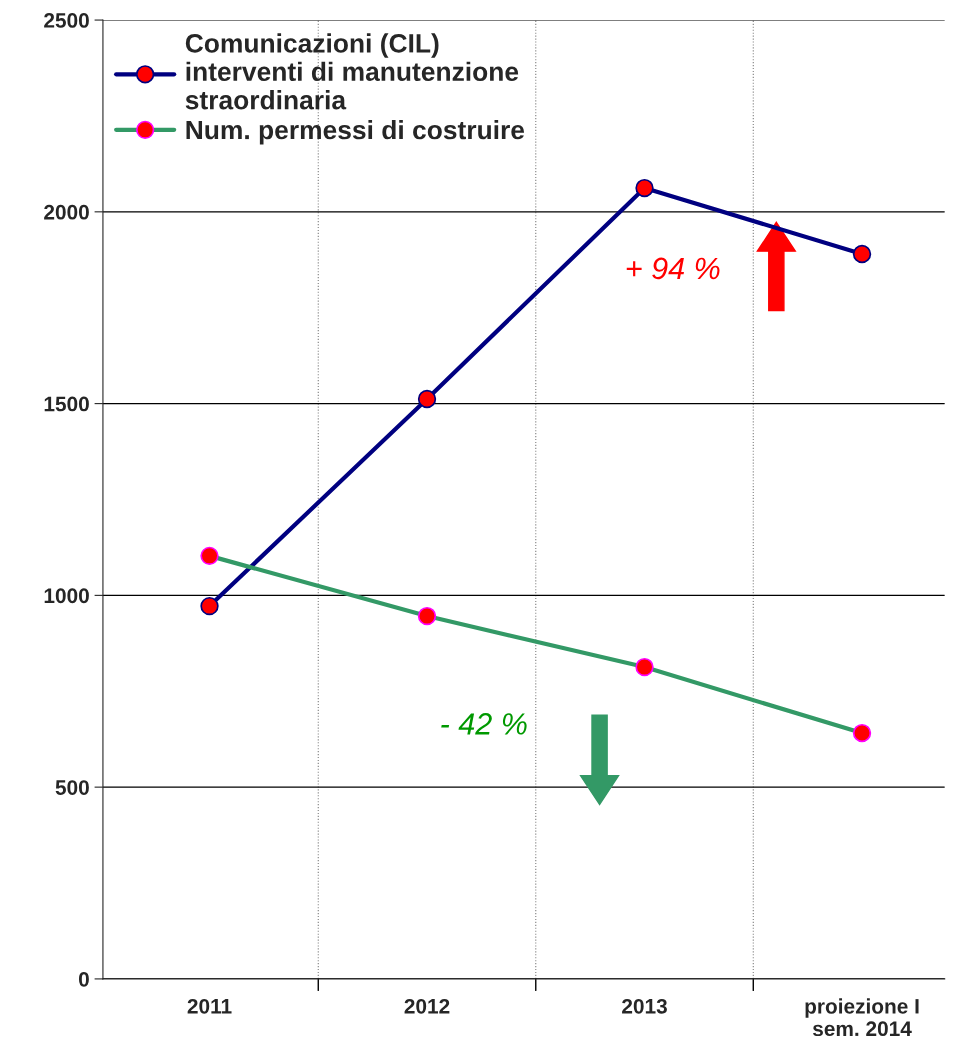 The image size is (962, 1056). What do you see at coordinates (427, 1006) in the screenshot?
I see `x-tick-label: 2012` at bounding box center [427, 1006].